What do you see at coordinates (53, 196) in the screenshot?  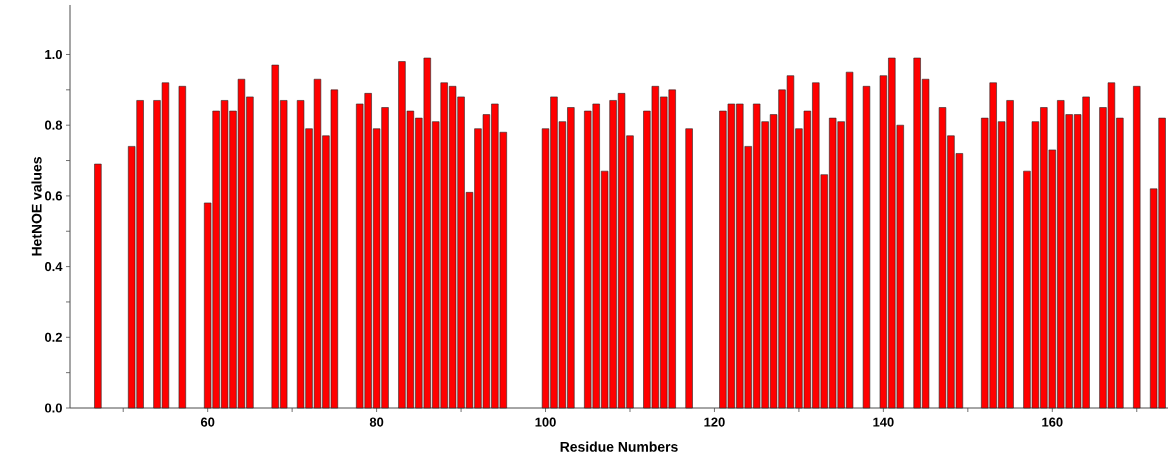 I see `y-tick-label: 0.6` at bounding box center [53, 196].